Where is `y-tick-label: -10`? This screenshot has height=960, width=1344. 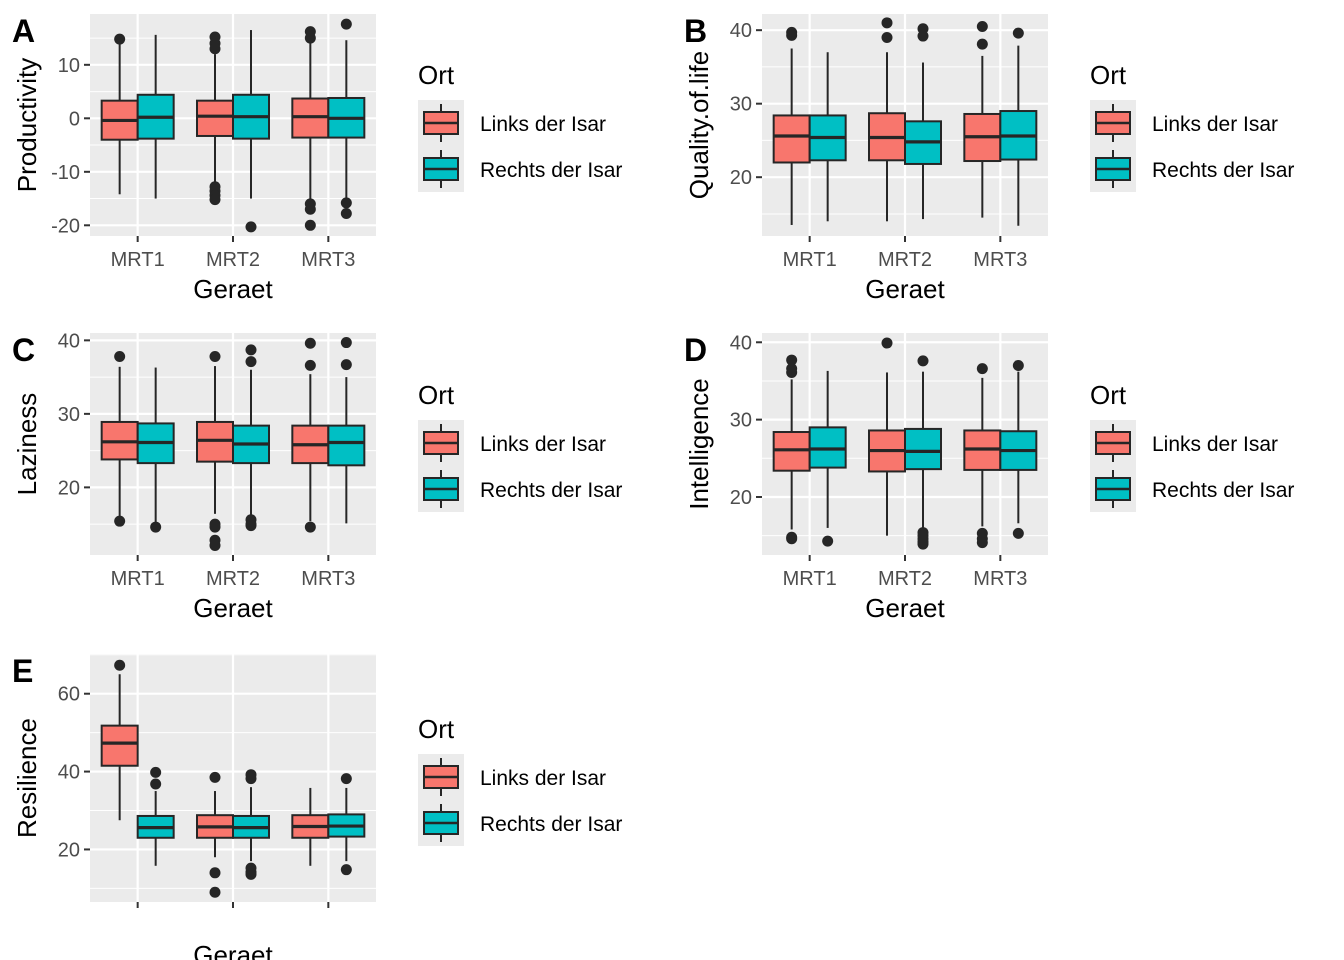
y-tick-label: -10 is located at coordinates (65, 173).